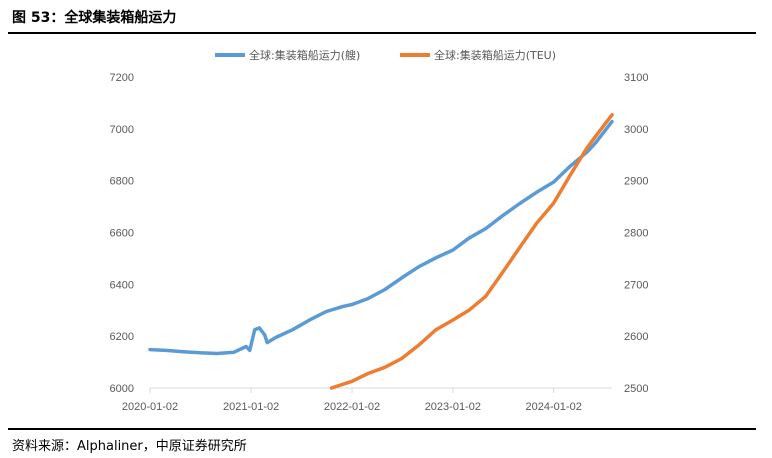 The height and width of the screenshot is (458, 772). Describe the element at coordinates (94, 18) in the screenshot. I see `figure-title: 图 53：全球集装箱船运力` at that location.